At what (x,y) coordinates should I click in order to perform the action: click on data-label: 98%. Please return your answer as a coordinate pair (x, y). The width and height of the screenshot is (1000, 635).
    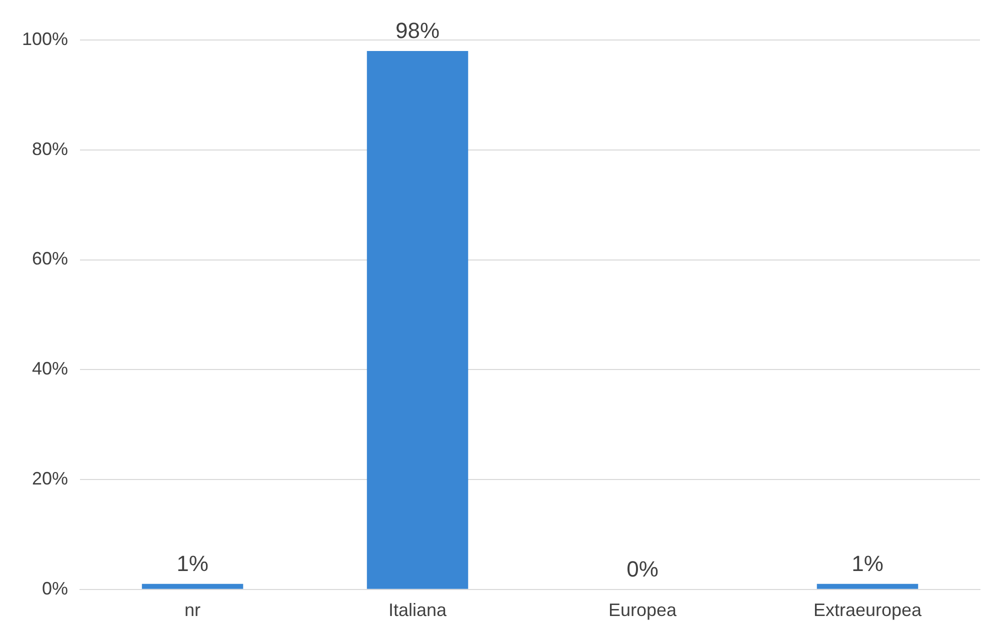
    Looking at the image, I should click on (418, 31).